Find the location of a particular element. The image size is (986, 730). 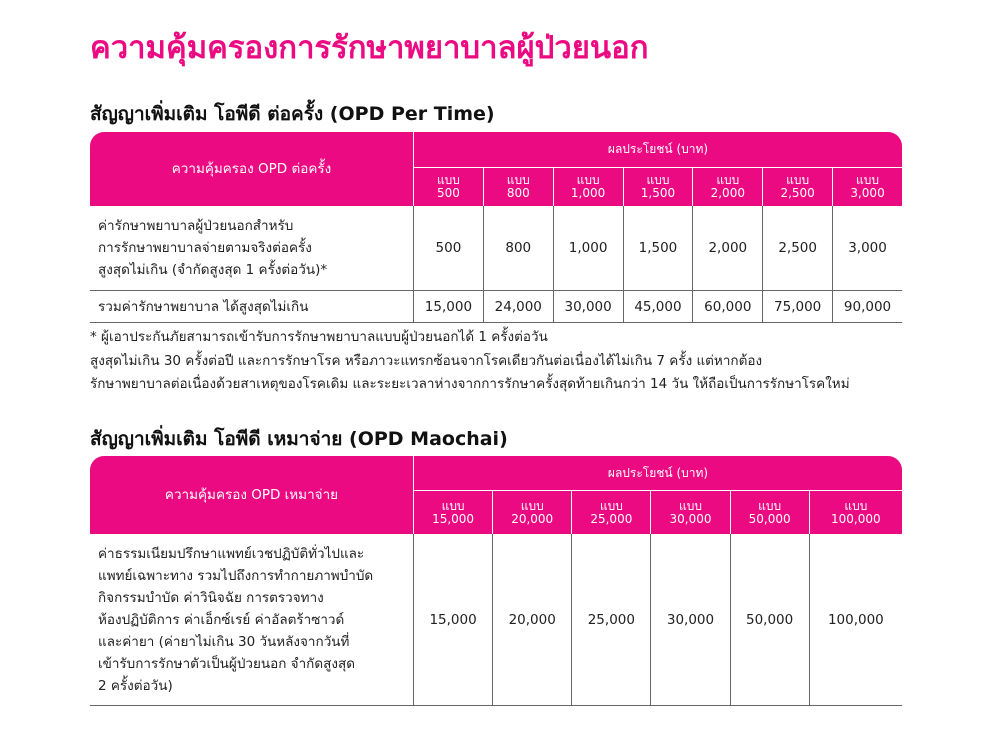

benefit-value: 1,000 is located at coordinates (587, 248).